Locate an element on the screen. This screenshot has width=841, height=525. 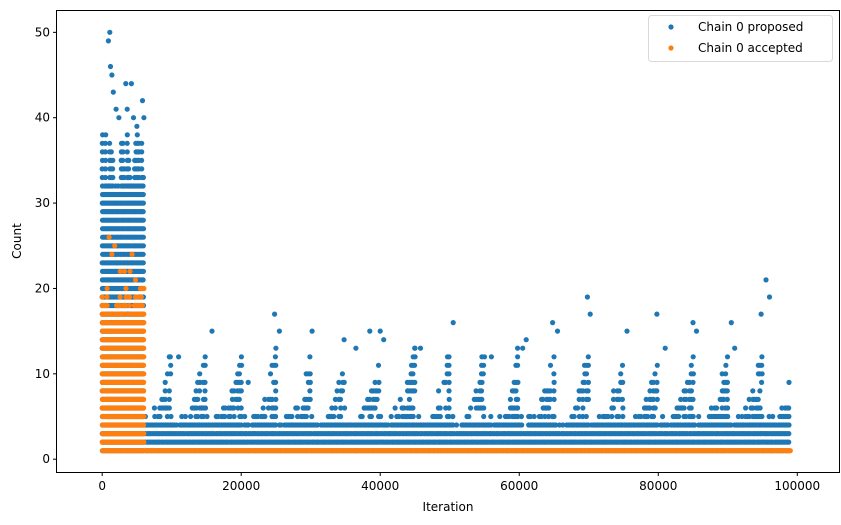
legend-label-accepted: Chain 0 accepted is located at coordinates (750, 48).